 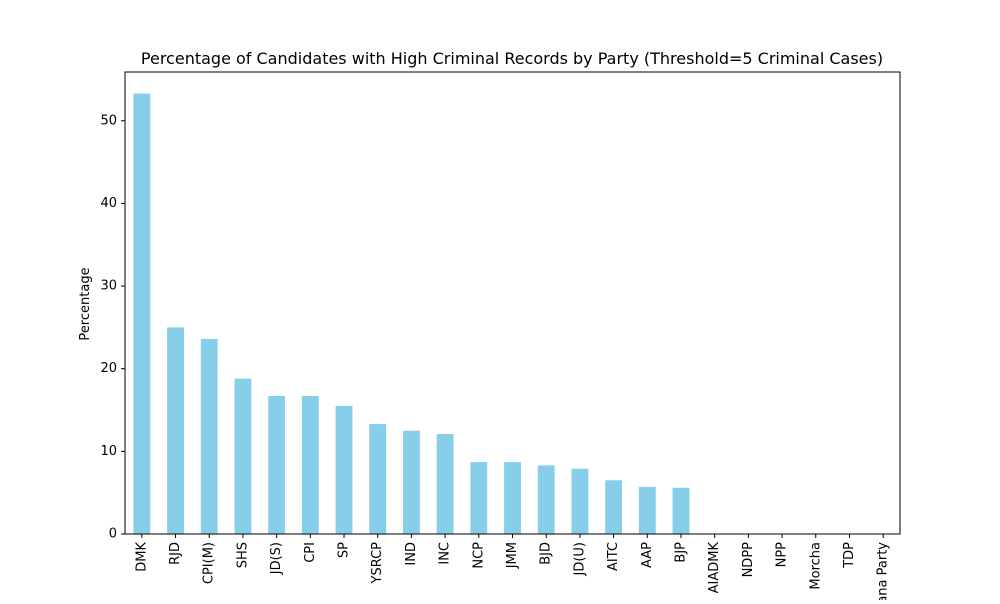 What do you see at coordinates (546, 553) in the screenshot?
I see `x-tick-label: BJD` at bounding box center [546, 553].